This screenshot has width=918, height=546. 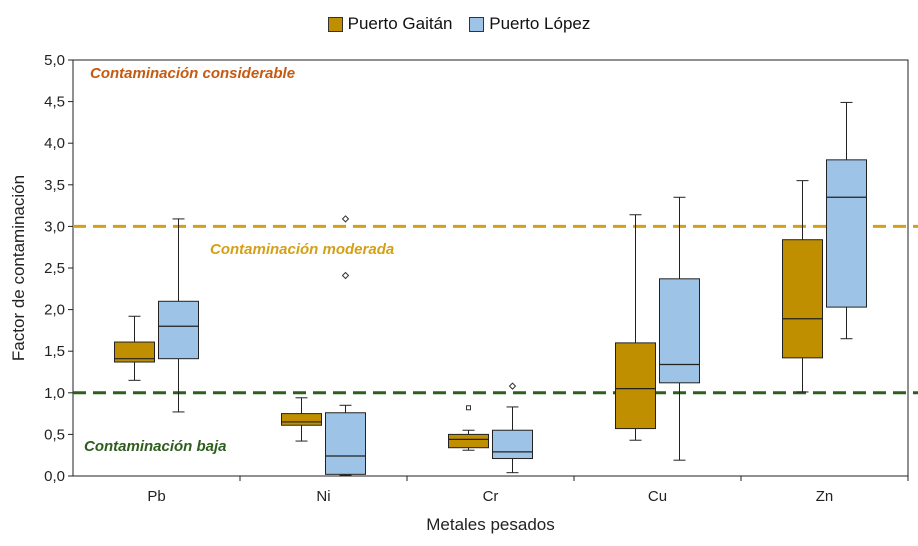 What do you see at coordinates (302, 249) in the screenshot?
I see `annotation-moderada: Contaminación moderada` at bounding box center [302, 249].